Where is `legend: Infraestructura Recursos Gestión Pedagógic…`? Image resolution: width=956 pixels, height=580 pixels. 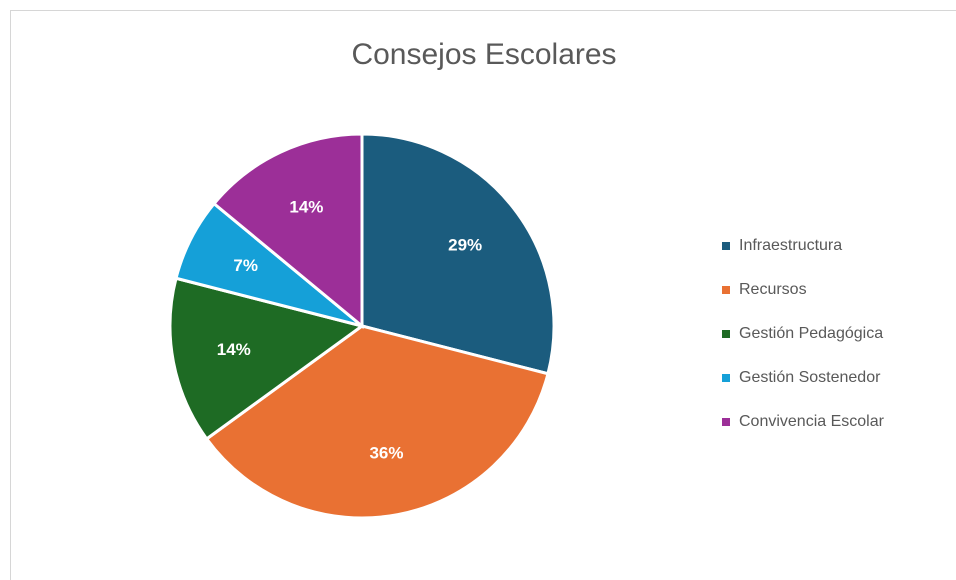
legend: Infraestructura Recursos Gestión Pedagógic… is located at coordinates (803, 334).